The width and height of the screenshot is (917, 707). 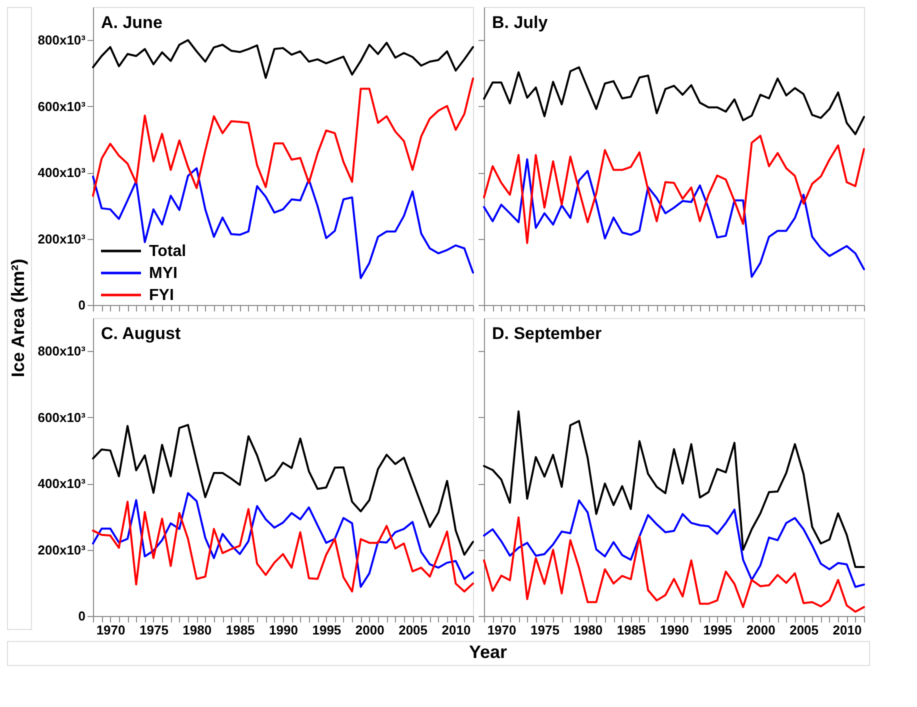 What do you see at coordinates (141, 333) in the screenshot?
I see `chart-title: C. August` at bounding box center [141, 333].